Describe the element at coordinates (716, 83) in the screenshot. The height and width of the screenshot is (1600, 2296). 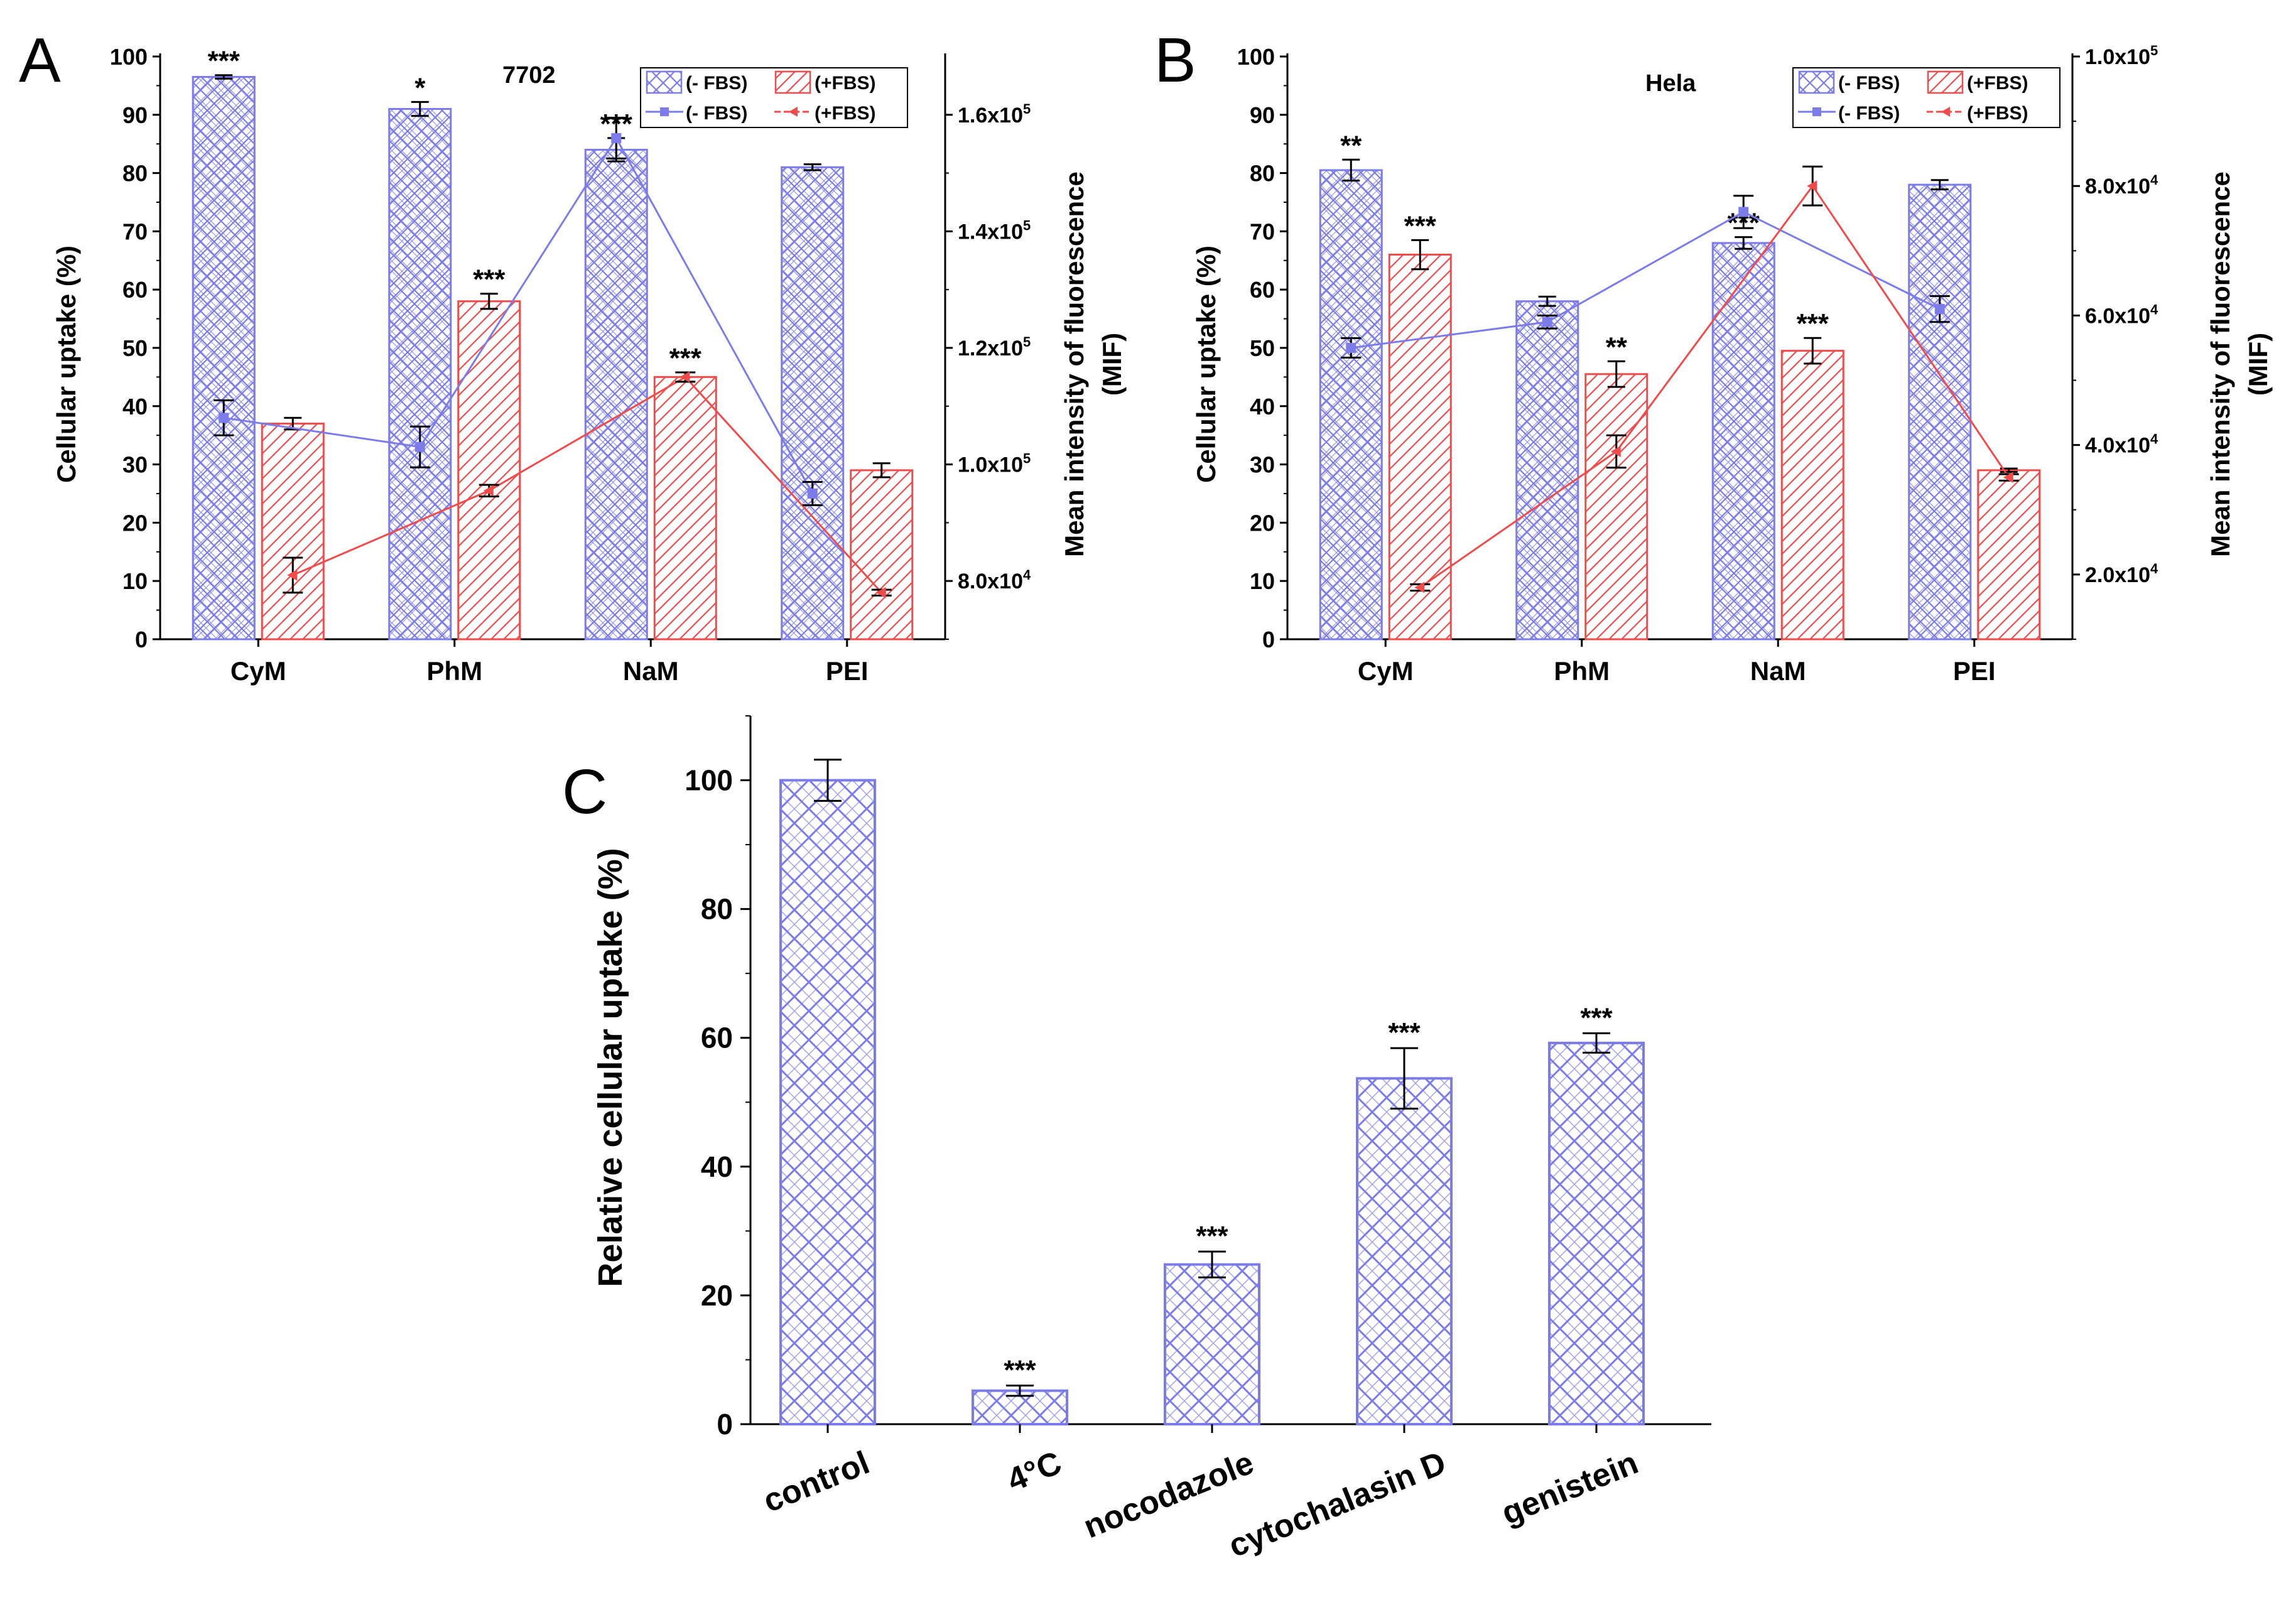
I see `legend-a-bar-minus: (- FBS)` at that location.